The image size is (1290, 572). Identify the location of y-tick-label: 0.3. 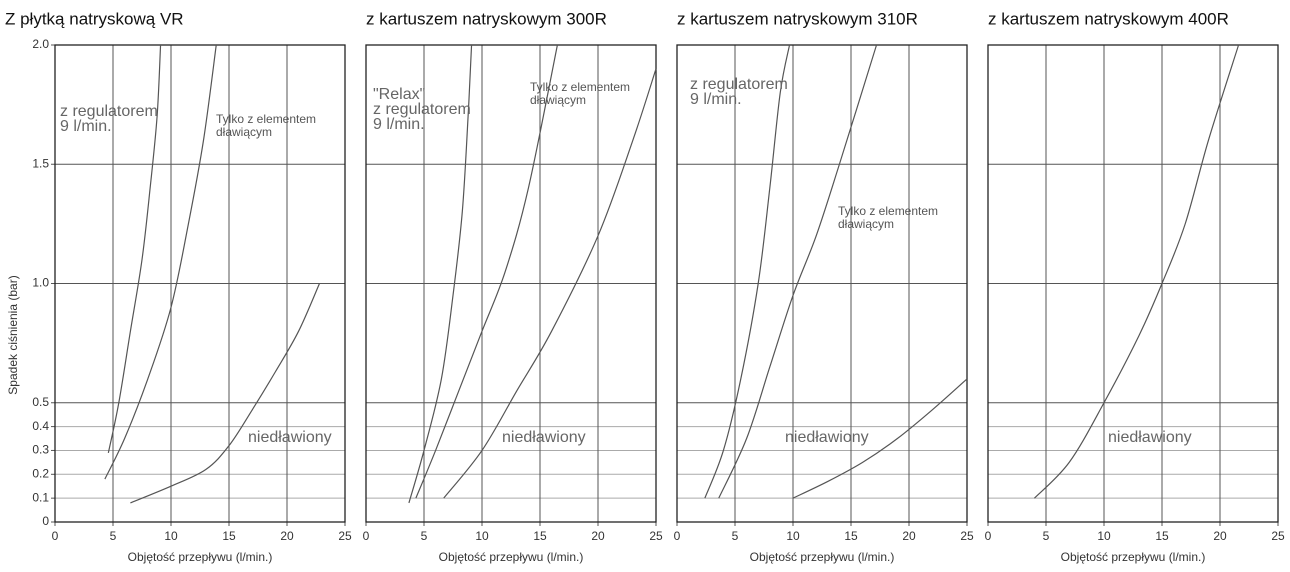
(40, 450).